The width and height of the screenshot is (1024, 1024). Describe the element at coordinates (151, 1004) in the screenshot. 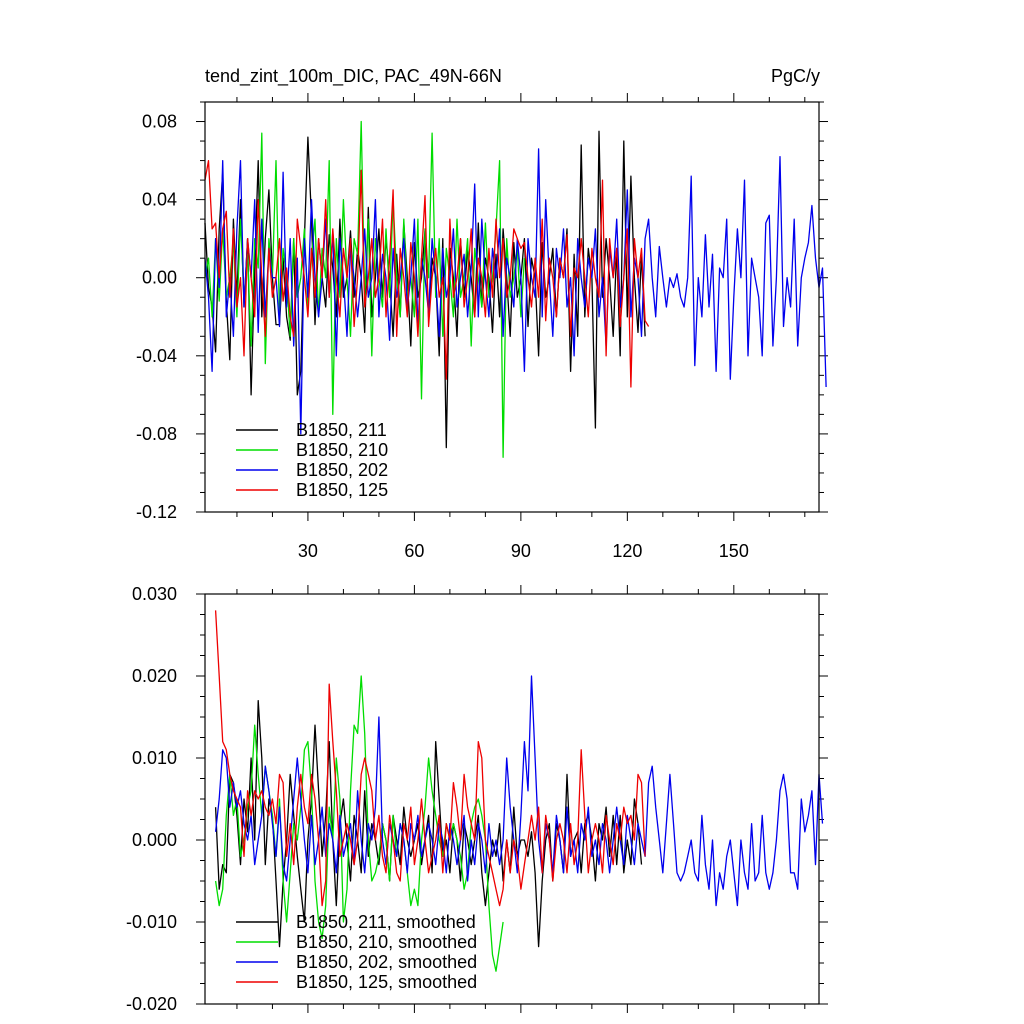

I see `y-tick-label: -0.020` at that location.